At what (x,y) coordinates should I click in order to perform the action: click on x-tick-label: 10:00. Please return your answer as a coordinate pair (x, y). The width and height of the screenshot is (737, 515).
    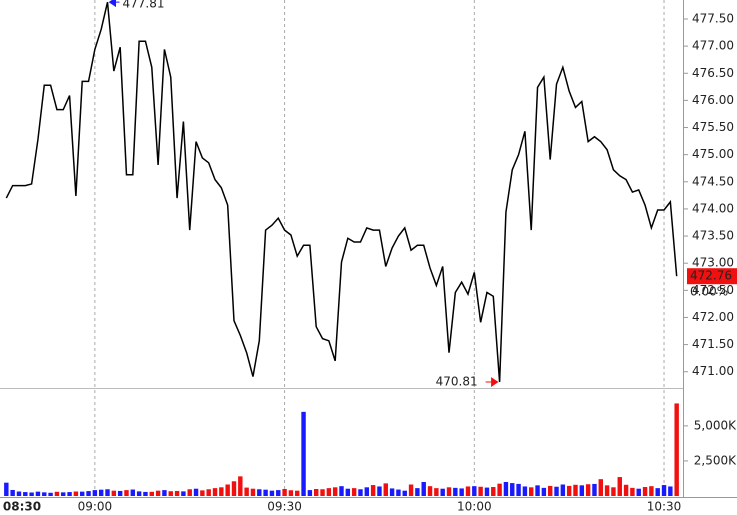
    Looking at the image, I should click on (474, 507).